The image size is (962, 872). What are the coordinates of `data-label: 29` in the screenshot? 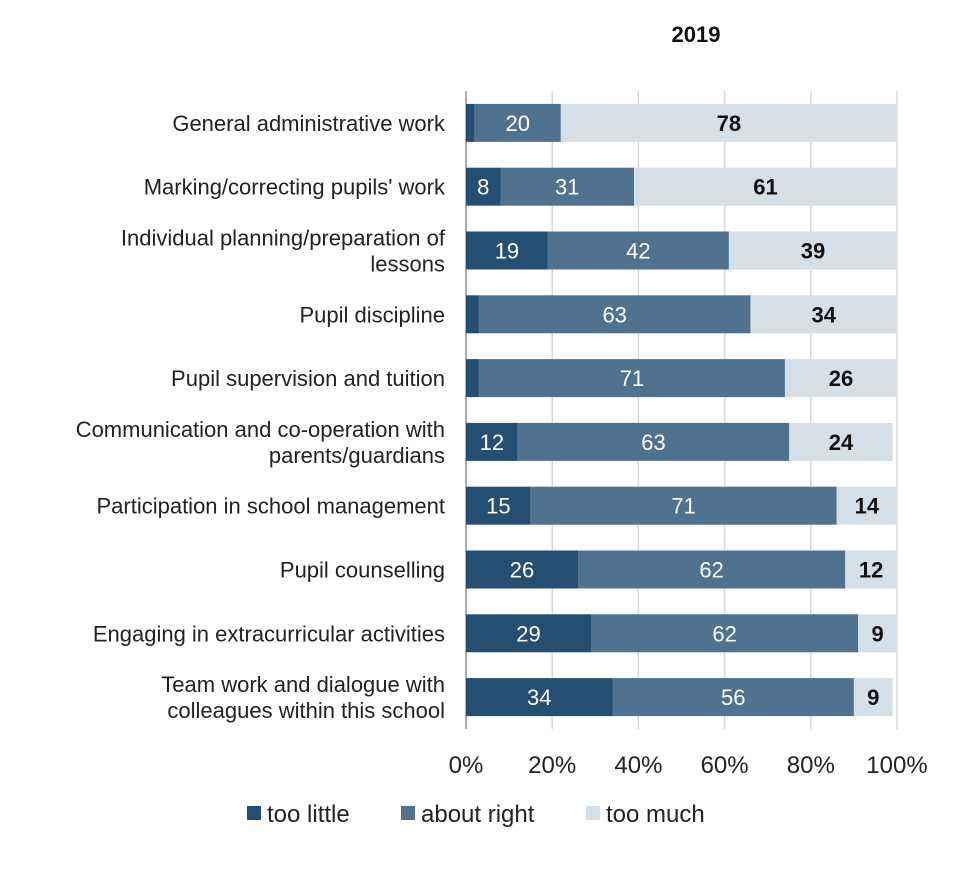 It's located at (528, 633).